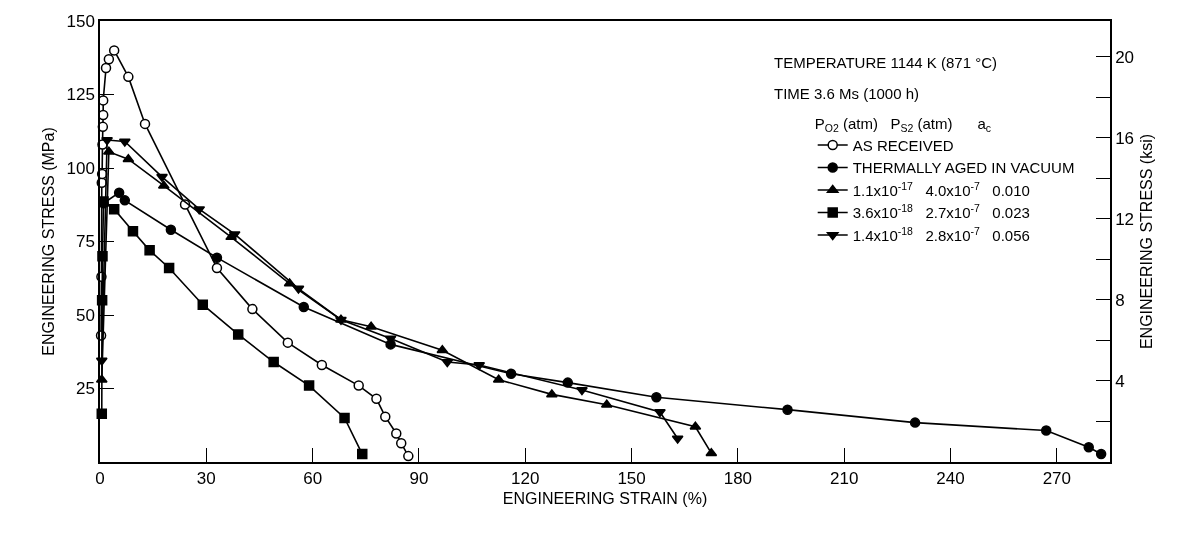 This screenshot has height=552, width=1179. Describe the element at coordinates (886, 62) in the screenshot. I see `annotation: TEMPERATURE 1144 K (871 °C)` at that location.